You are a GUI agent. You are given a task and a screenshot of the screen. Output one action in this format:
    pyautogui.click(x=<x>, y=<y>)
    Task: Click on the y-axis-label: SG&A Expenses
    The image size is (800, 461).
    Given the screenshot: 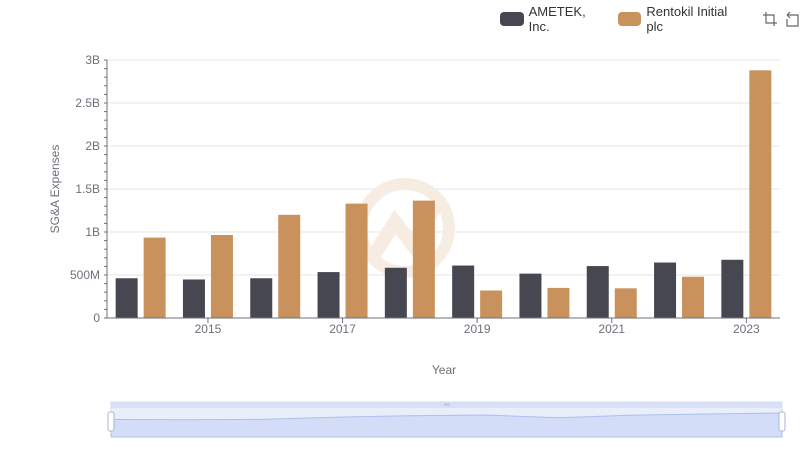 What is the action you would take?
    pyautogui.click(x=55, y=189)
    